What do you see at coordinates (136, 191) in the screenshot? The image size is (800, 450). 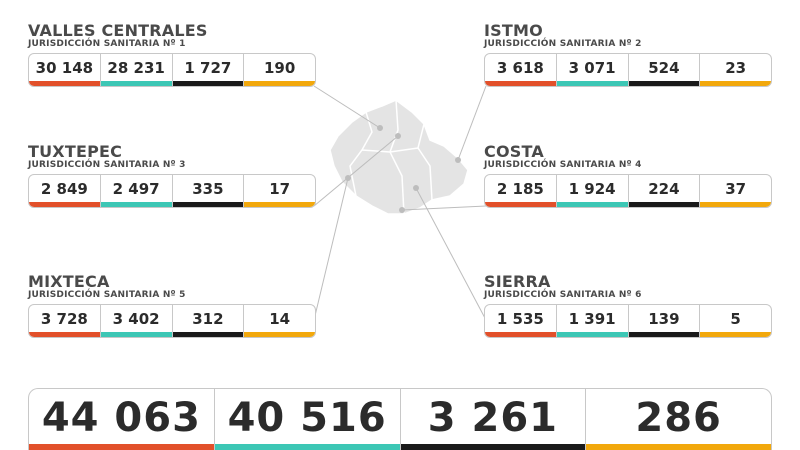 I see `stat-recovered: 2 497` at bounding box center [136, 191].